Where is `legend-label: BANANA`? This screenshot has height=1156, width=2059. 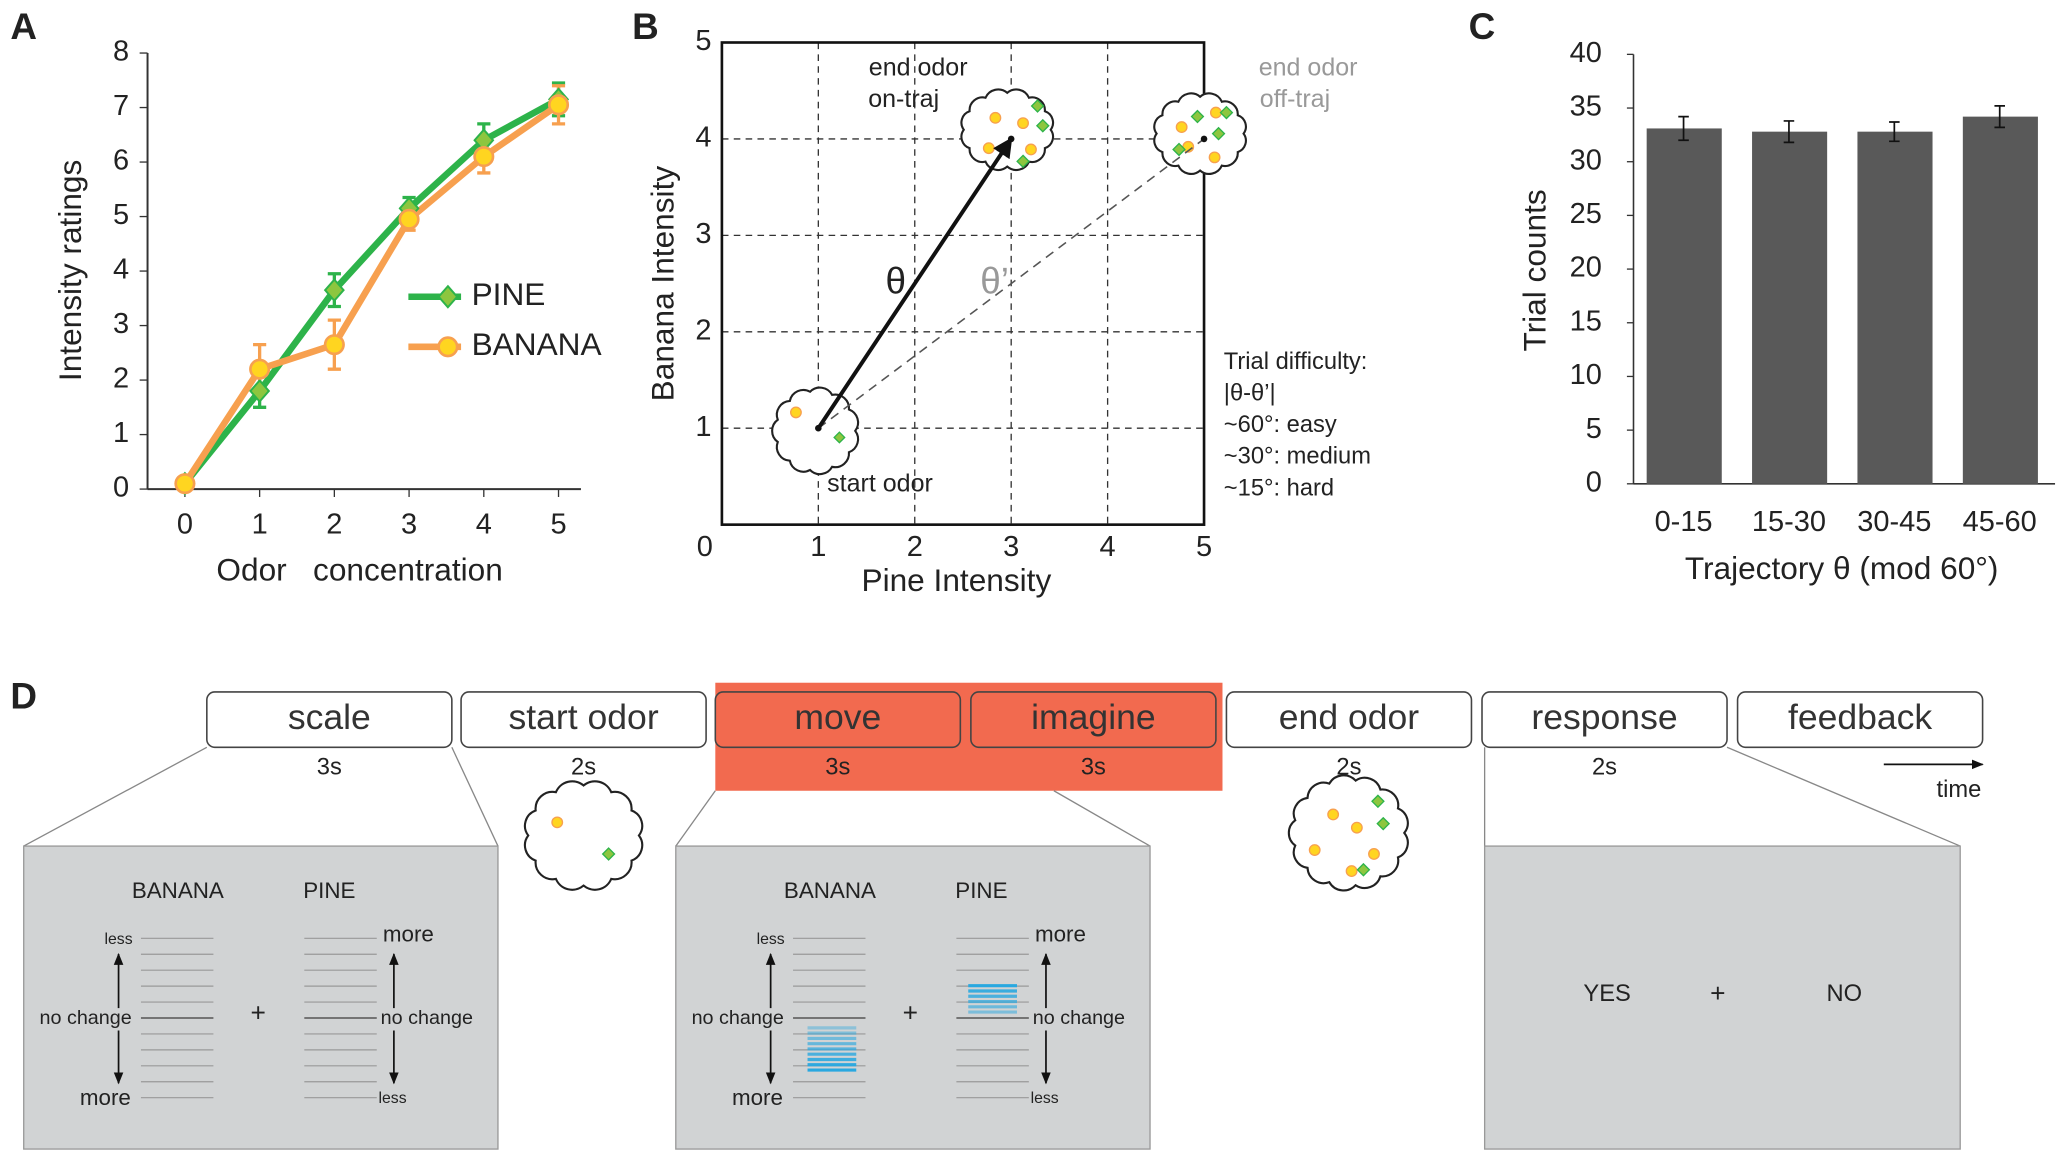 legend-label: BANANA is located at coordinates (537, 344).